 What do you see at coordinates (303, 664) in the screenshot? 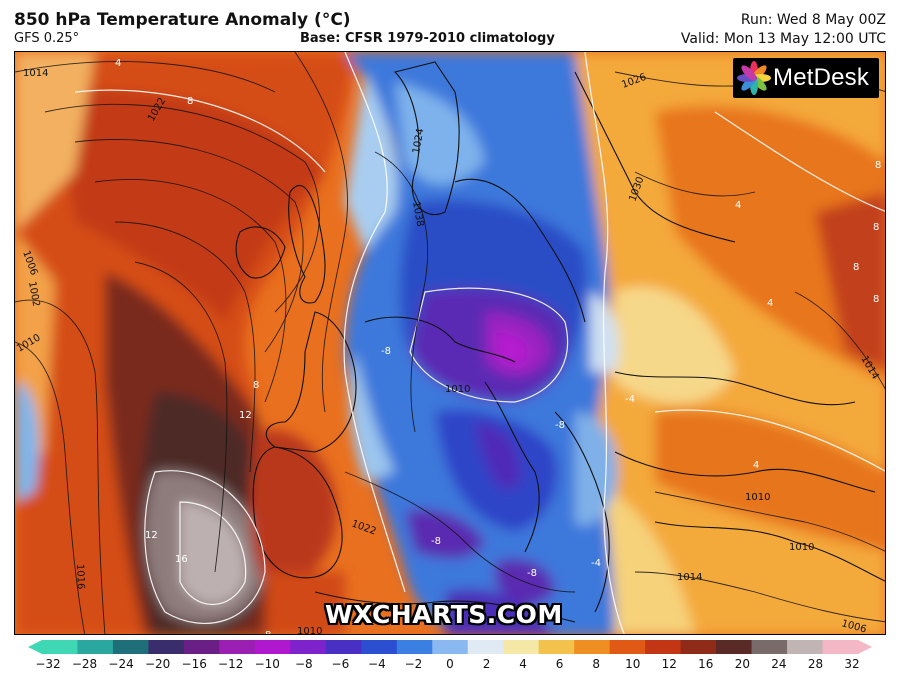
I see `scale-tick-label: −8` at bounding box center [303, 664].